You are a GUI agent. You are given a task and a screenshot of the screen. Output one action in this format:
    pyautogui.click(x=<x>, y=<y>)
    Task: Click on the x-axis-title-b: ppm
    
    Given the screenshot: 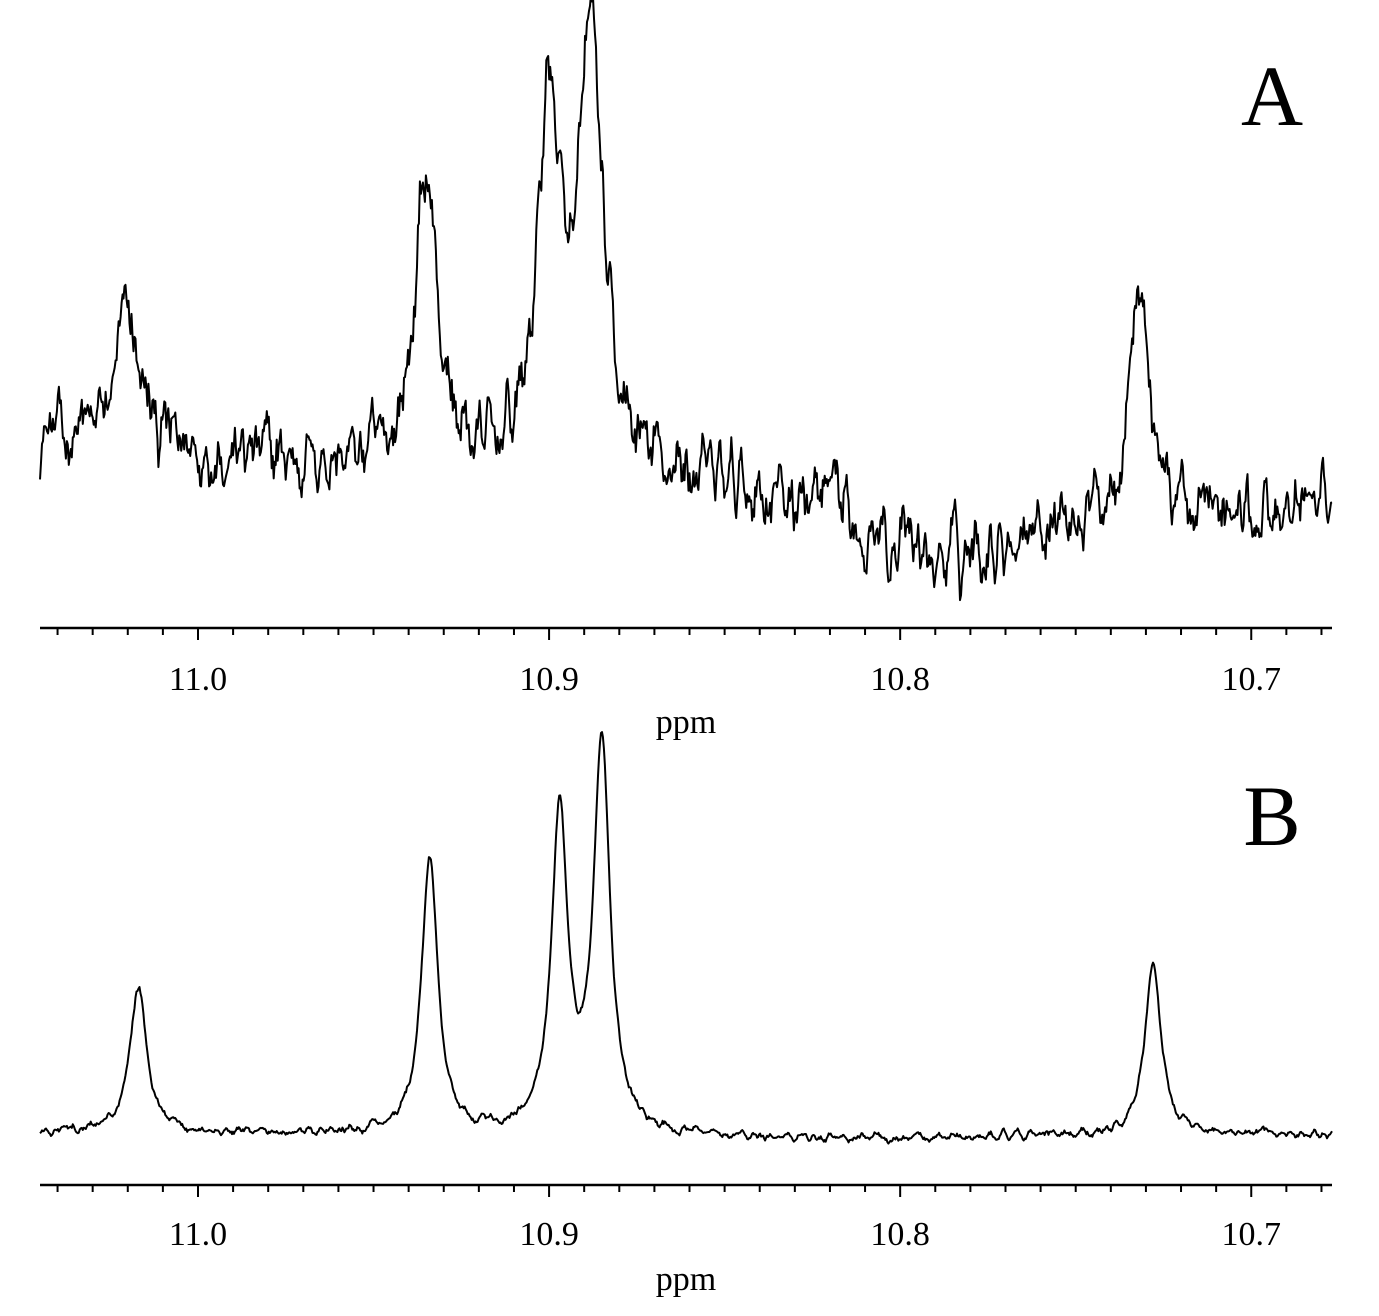 What is the action you would take?
    pyautogui.click(x=686, y=1279)
    